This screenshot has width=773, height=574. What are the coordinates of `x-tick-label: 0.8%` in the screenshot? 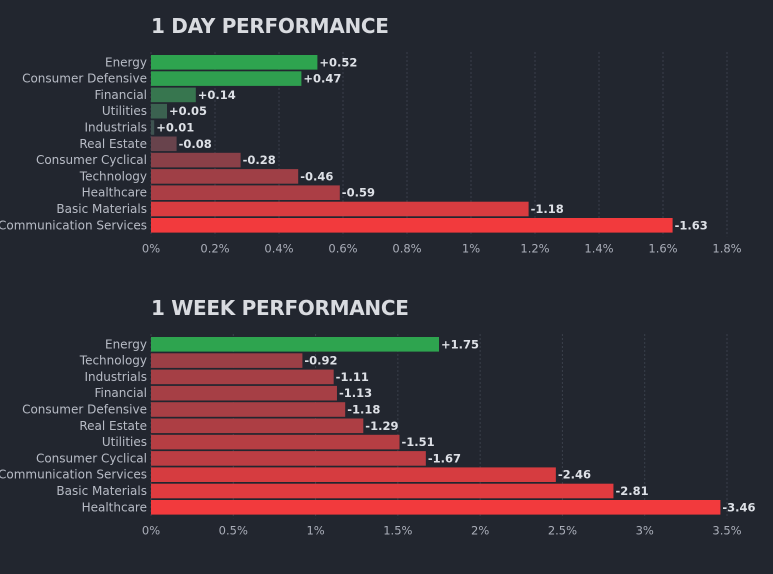 It's located at (406, 248).